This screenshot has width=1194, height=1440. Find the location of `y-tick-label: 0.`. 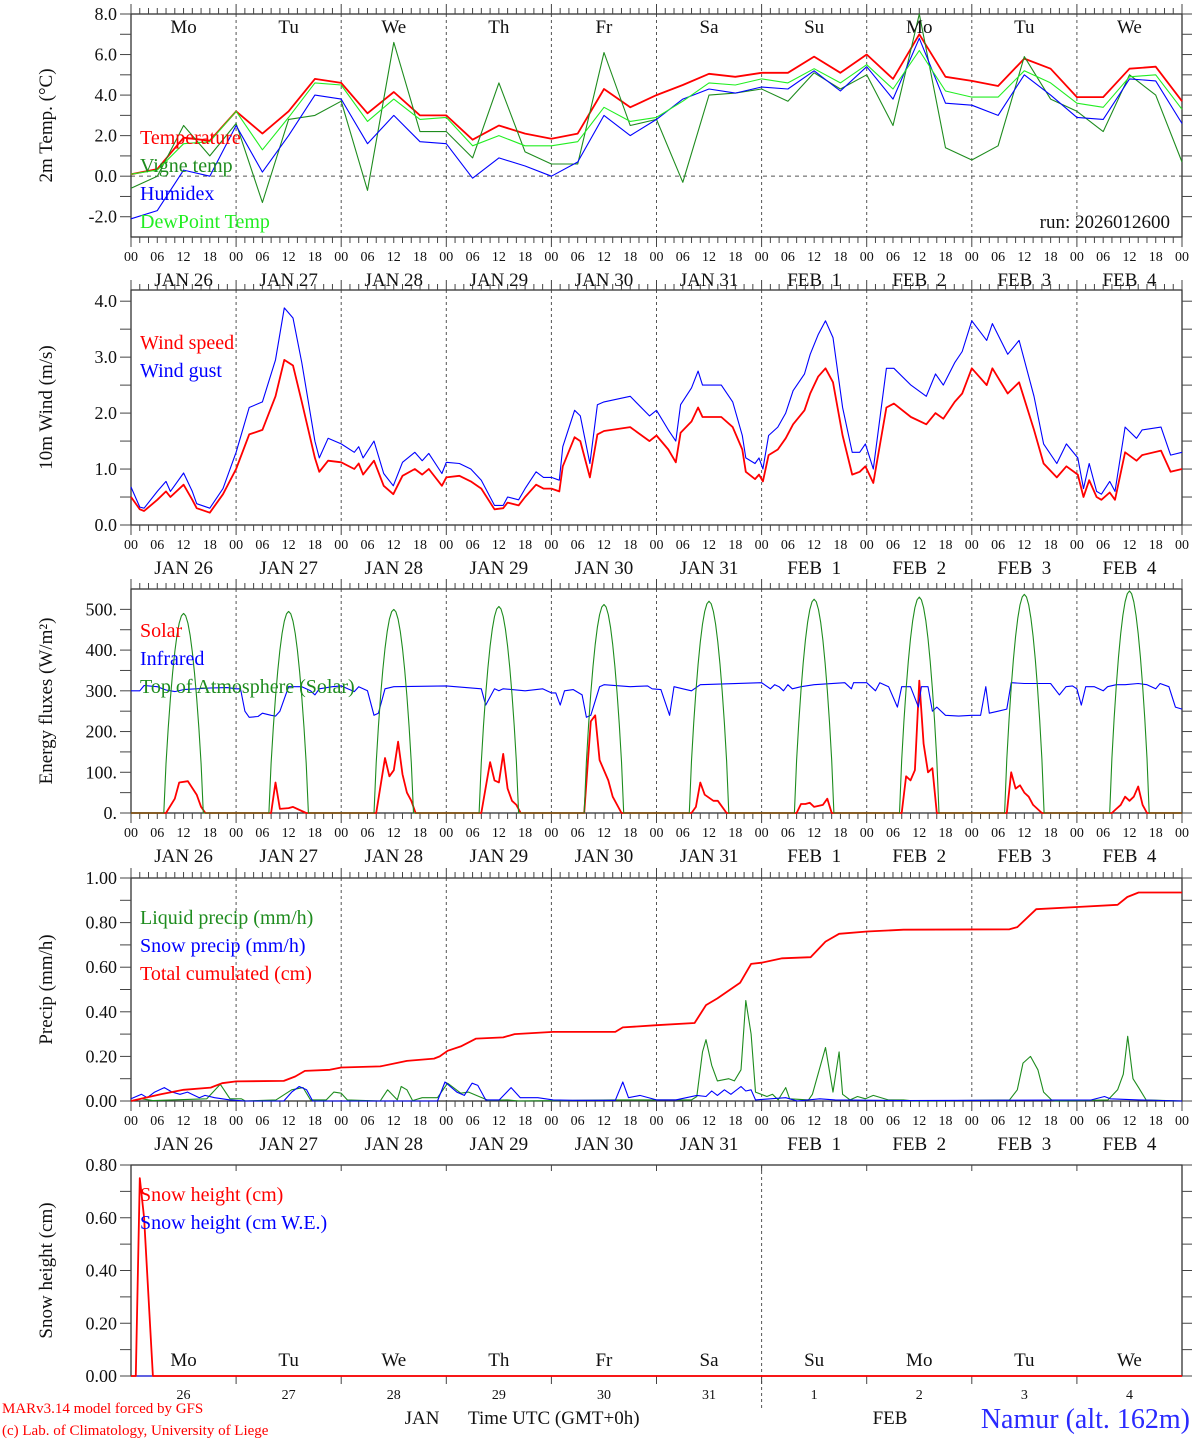

y-tick-label: 0. is located at coordinates (111, 813).